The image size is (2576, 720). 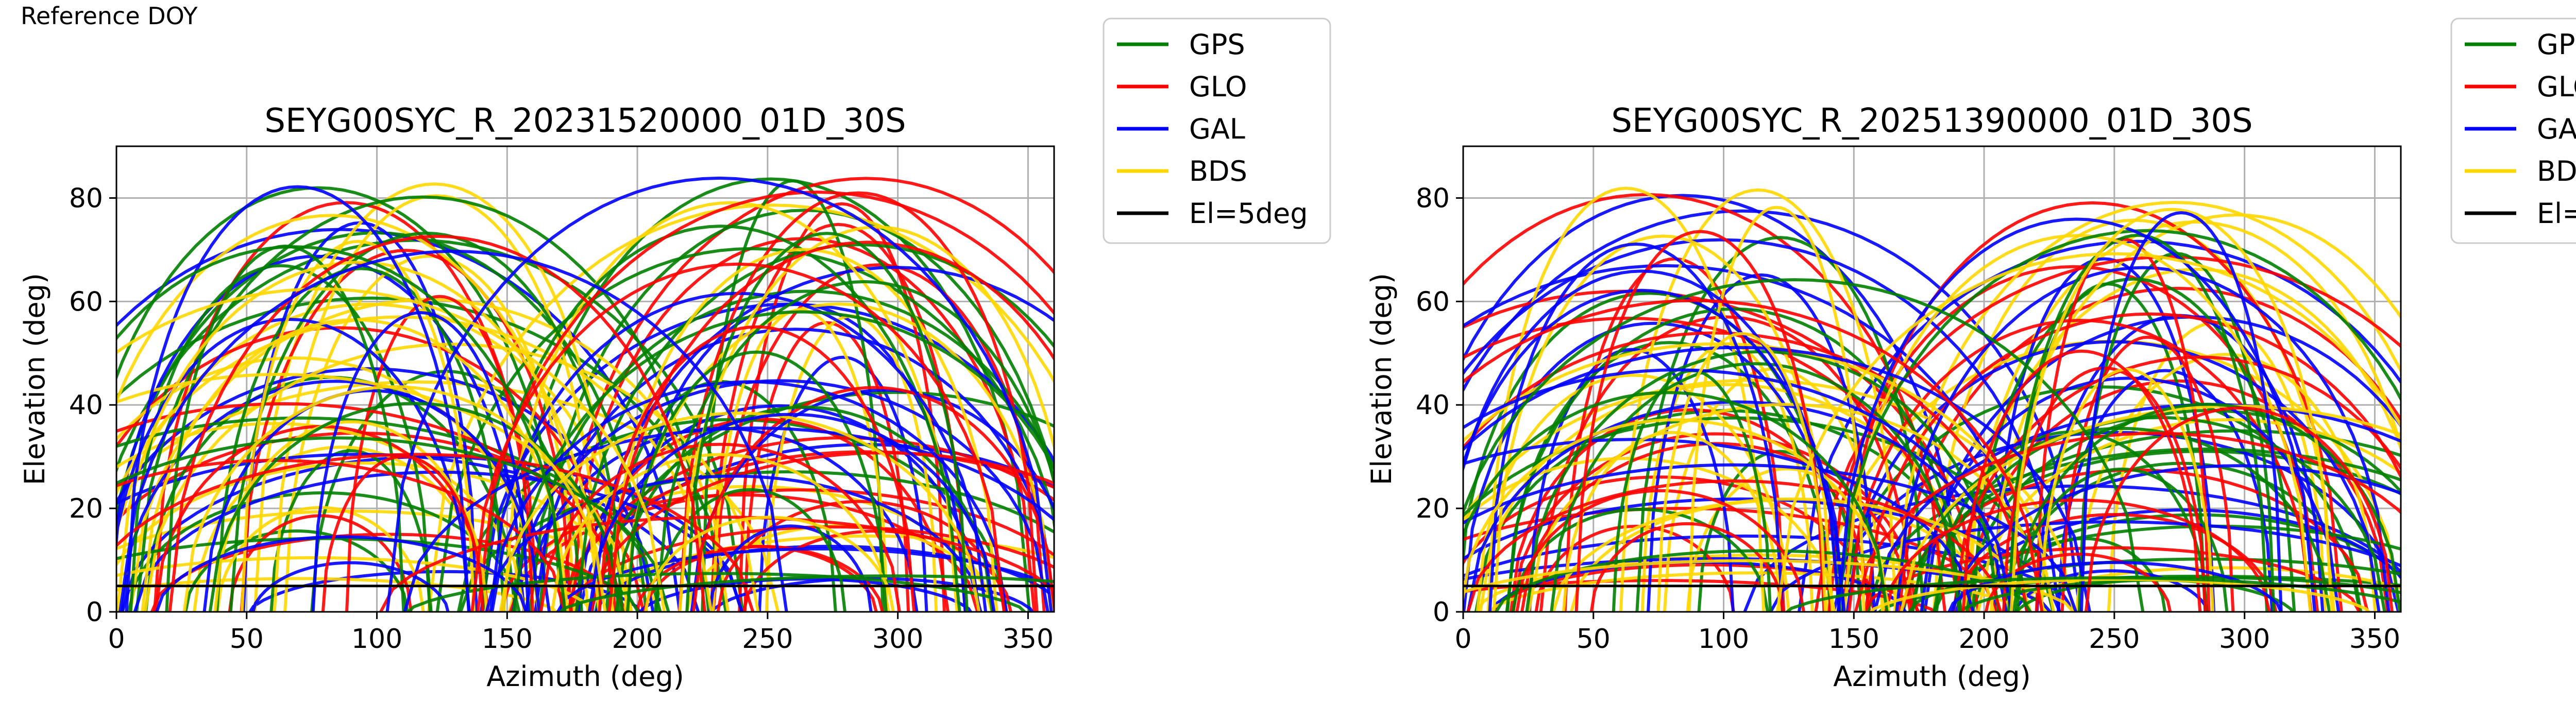 What do you see at coordinates (2556, 171) in the screenshot?
I see `legend-label: BDS` at bounding box center [2556, 171].